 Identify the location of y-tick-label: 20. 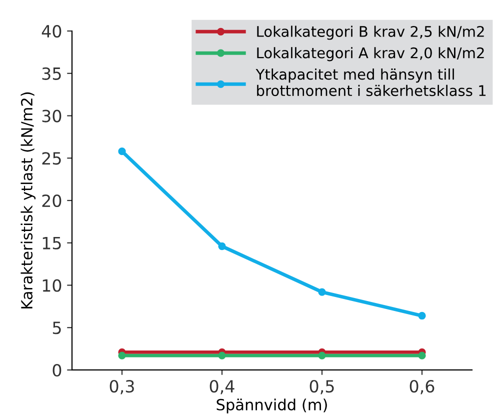
(52, 201).